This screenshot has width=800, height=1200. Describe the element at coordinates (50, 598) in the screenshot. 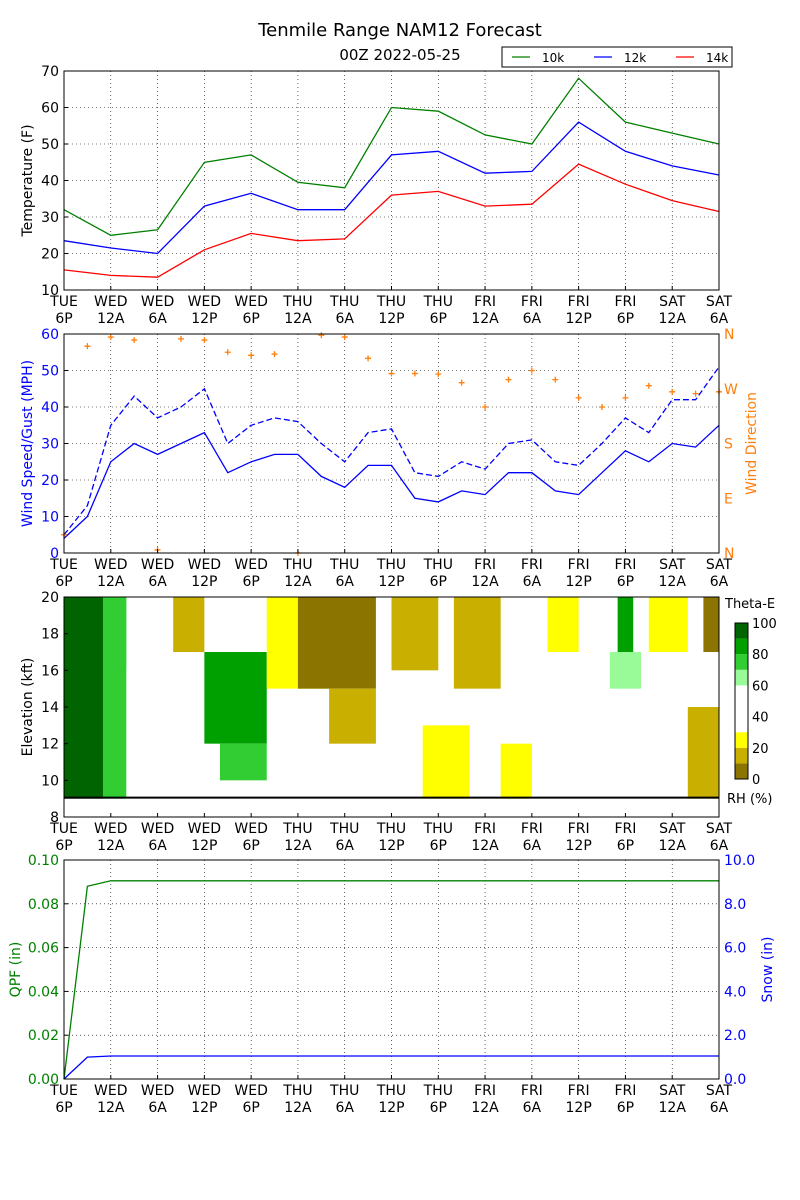

I see `y-tick-label: 20` at that location.